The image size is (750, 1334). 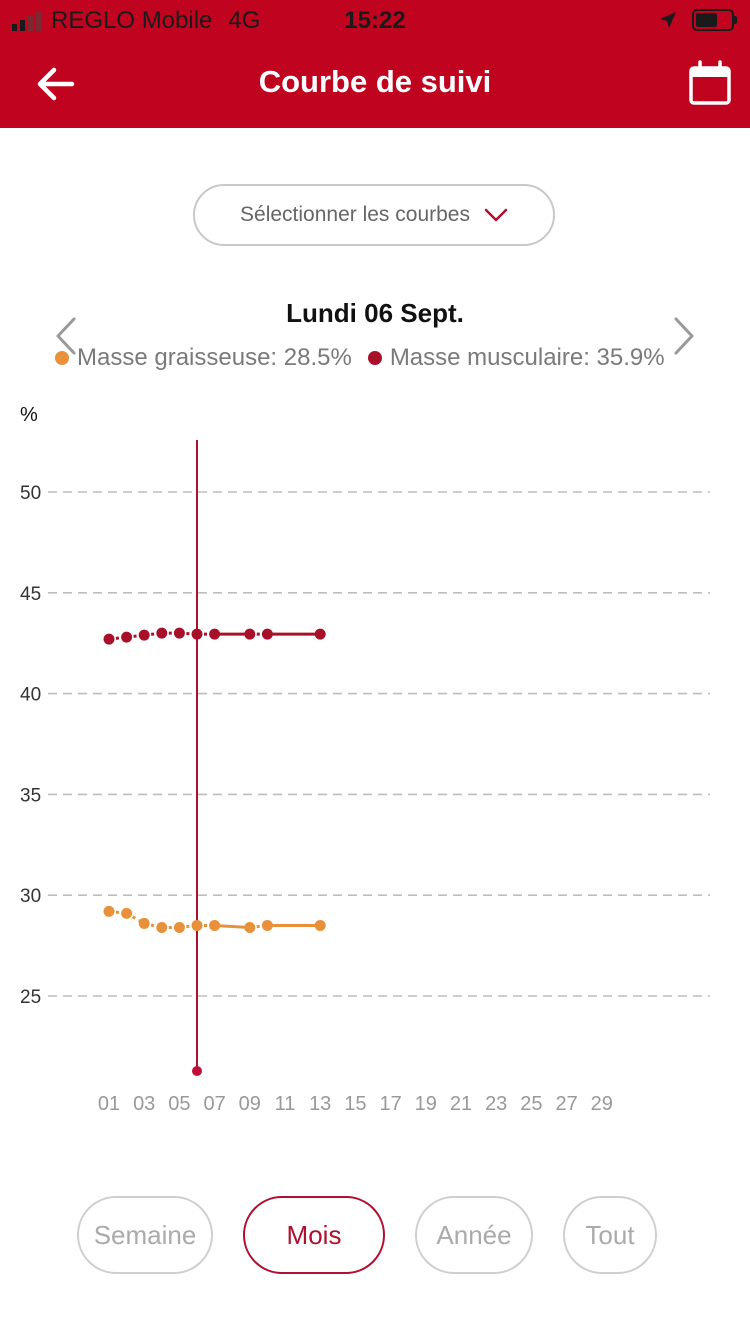 I want to click on x-tick-label: 29, so click(x=602, y=1104).